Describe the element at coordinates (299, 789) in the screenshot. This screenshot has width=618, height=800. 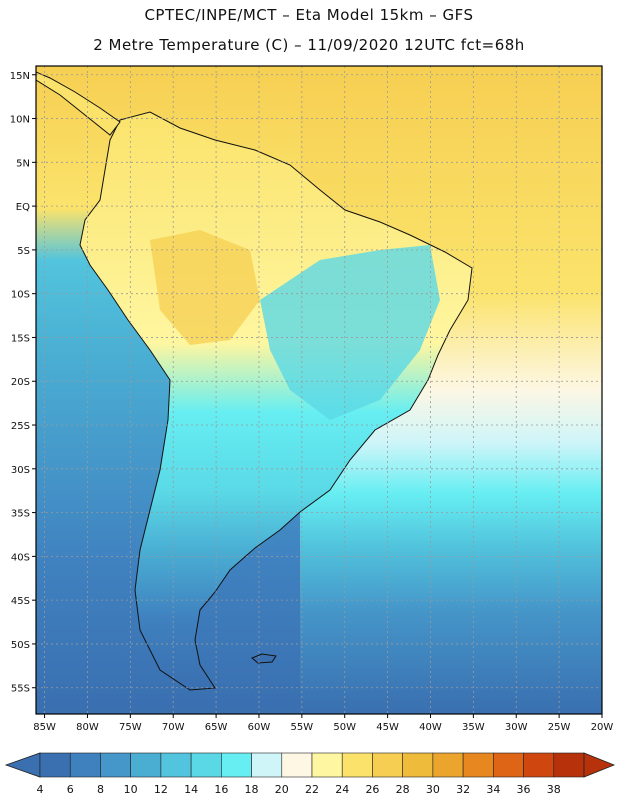
I see `colorbar-labels: 4 6 8 10 12 14 16 18 20 22 24 26 28 30 32 34 36 38` at that location.